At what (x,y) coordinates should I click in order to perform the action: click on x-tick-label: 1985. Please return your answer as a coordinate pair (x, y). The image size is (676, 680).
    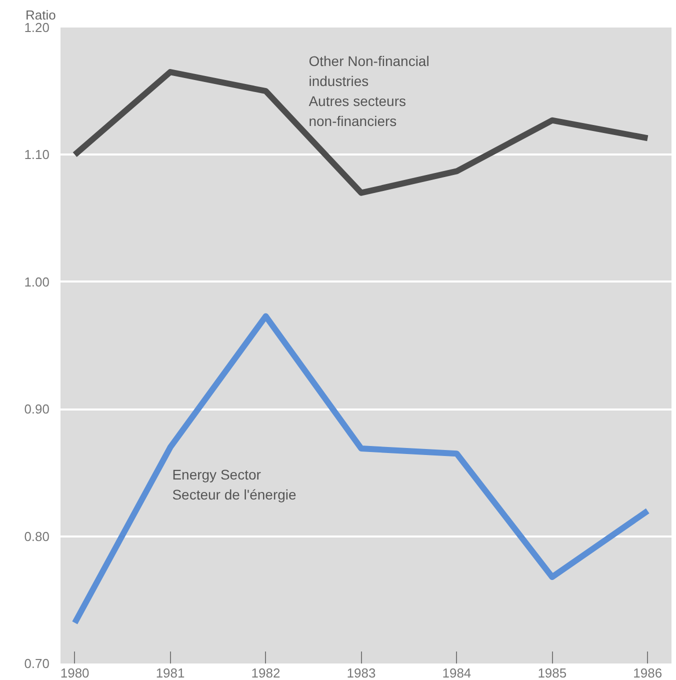
    Looking at the image, I should click on (552, 673).